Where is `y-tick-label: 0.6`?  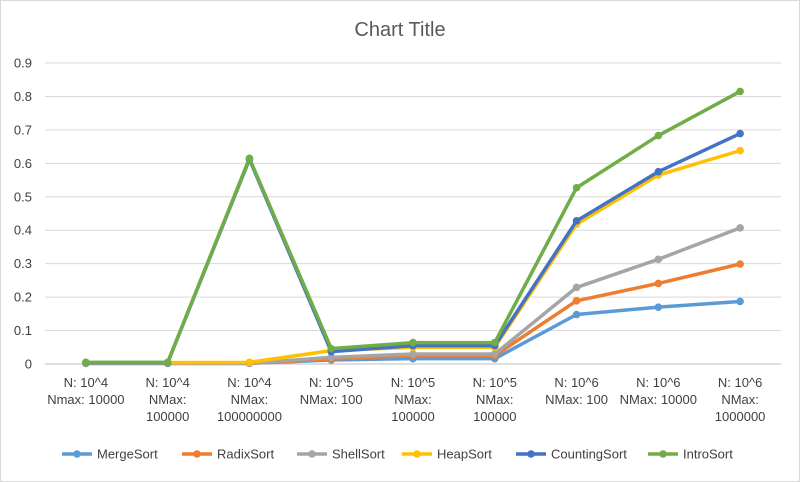
y-tick-label: 0.6 is located at coordinates (23, 163).